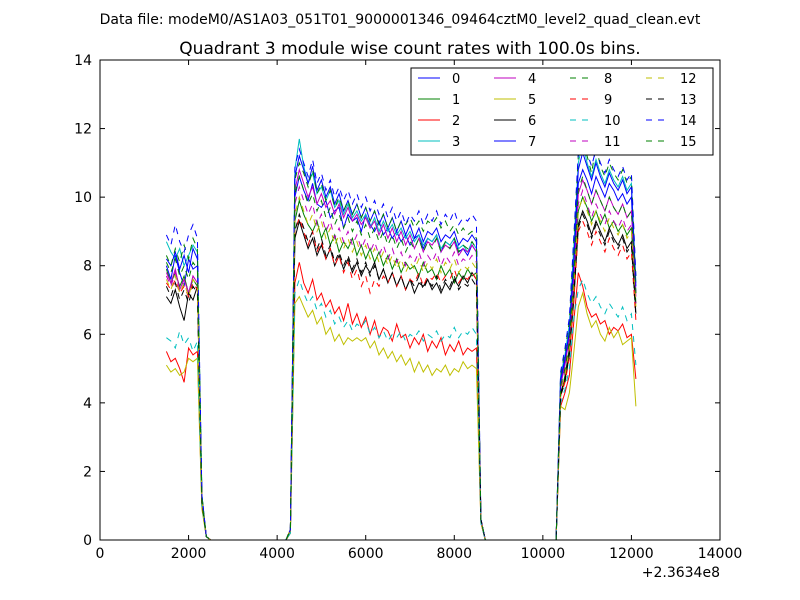 This screenshot has width=800, height=600. Describe the element at coordinates (87, 335) in the screenshot. I see `y-tick-label: 6` at that location.